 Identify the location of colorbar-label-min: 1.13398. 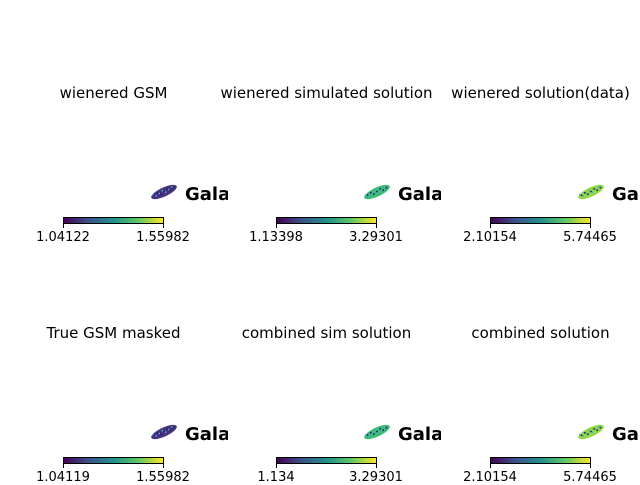
(276, 237).